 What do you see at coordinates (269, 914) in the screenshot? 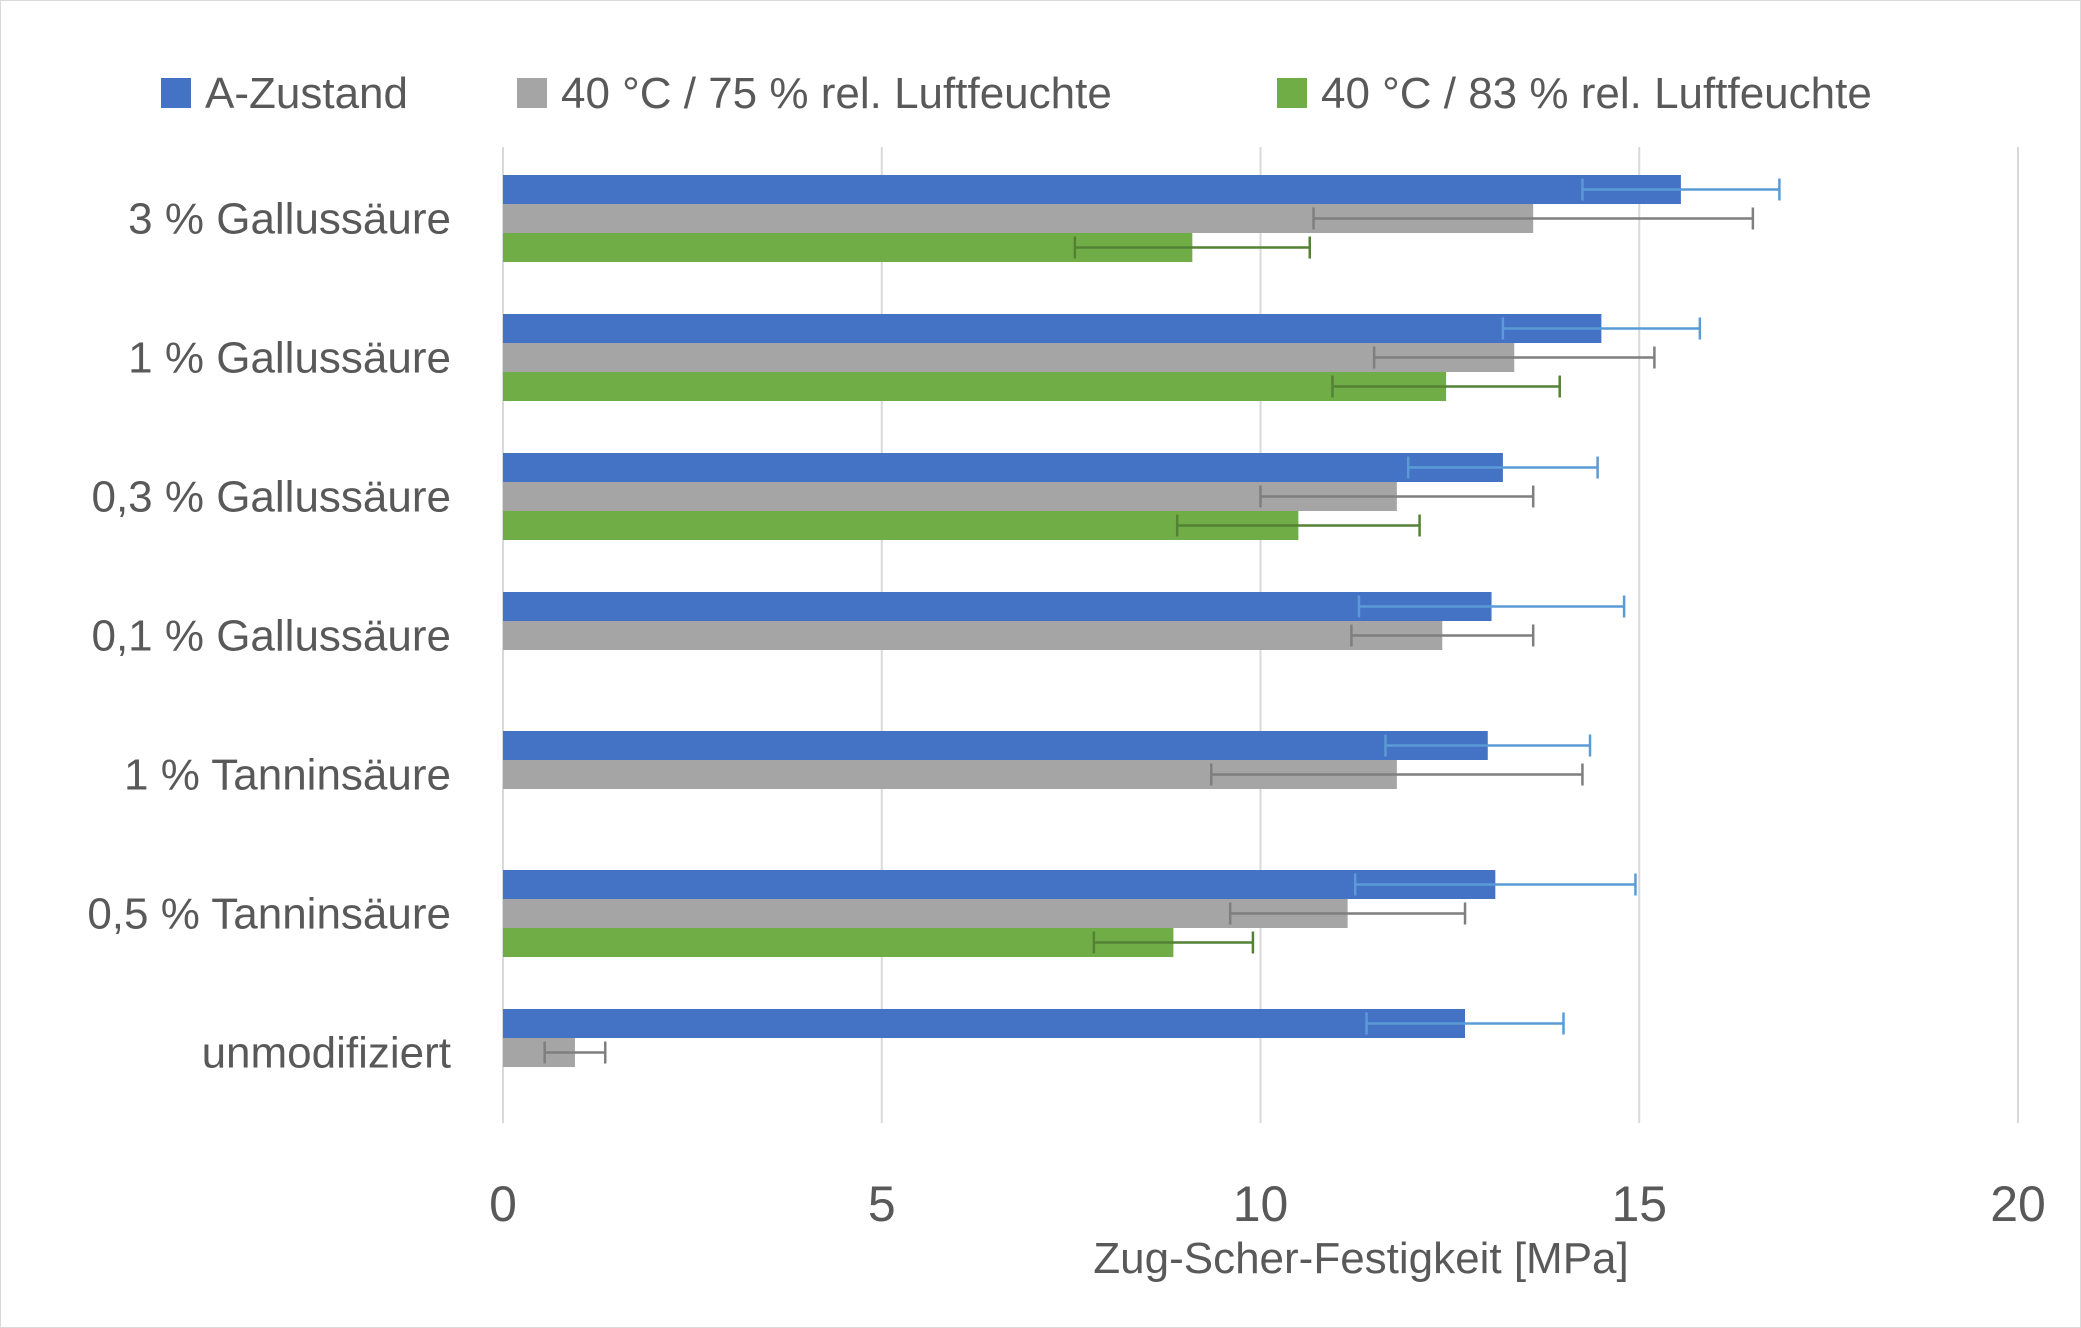
I see `category-label: 0,5 % Tanninsäure` at bounding box center [269, 914].